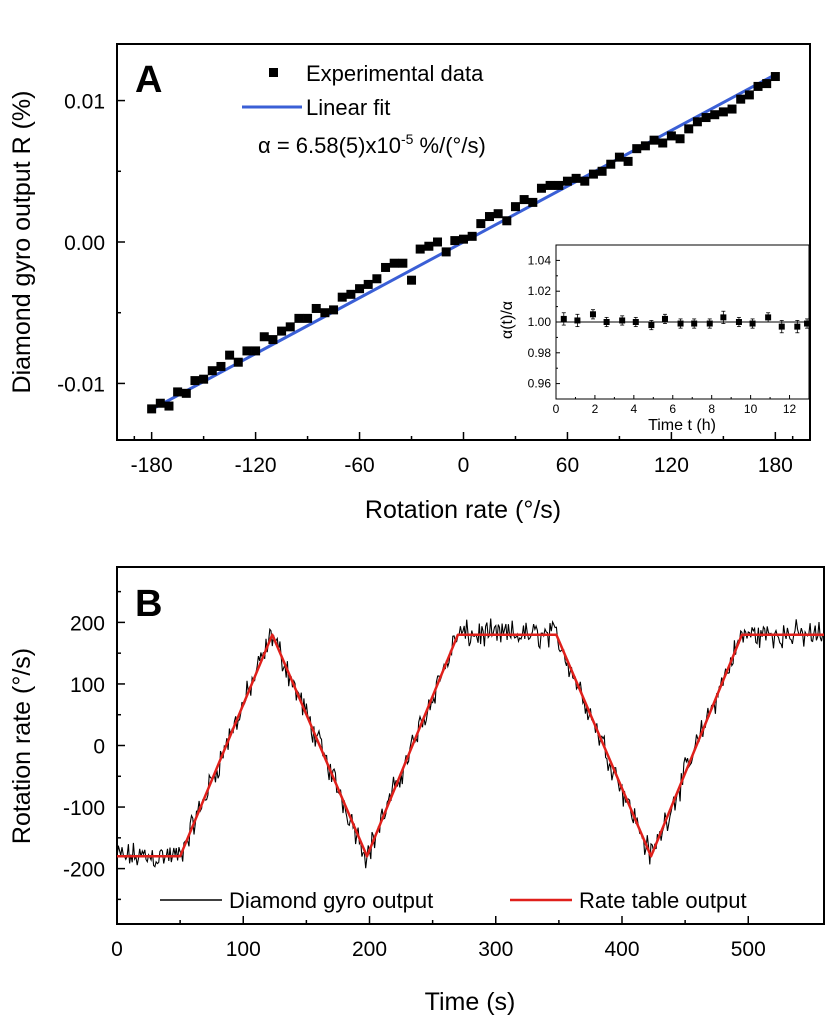  Describe the element at coordinates (463, 510) in the screenshot. I see `panel-a-x-axis-title: Rotation rate (°/s)` at that location.